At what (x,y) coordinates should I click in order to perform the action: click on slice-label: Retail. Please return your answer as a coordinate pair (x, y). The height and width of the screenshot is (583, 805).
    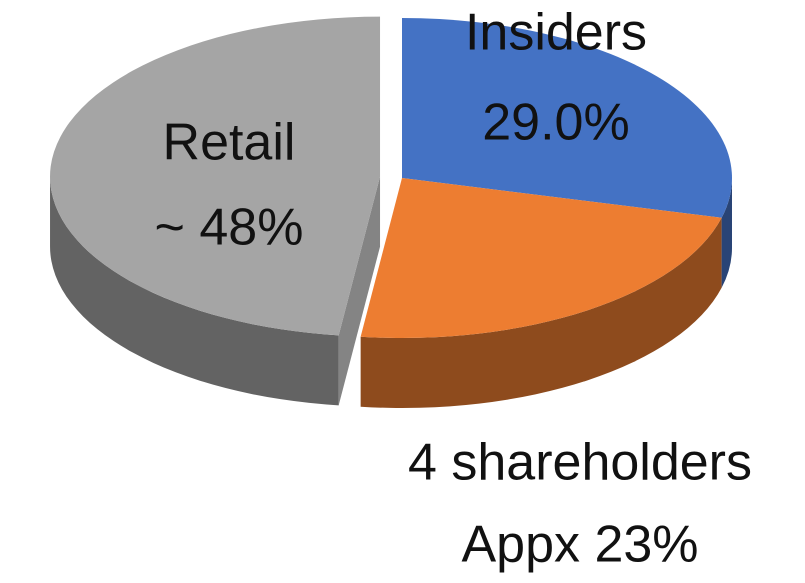
    Looking at the image, I should click on (229, 143).